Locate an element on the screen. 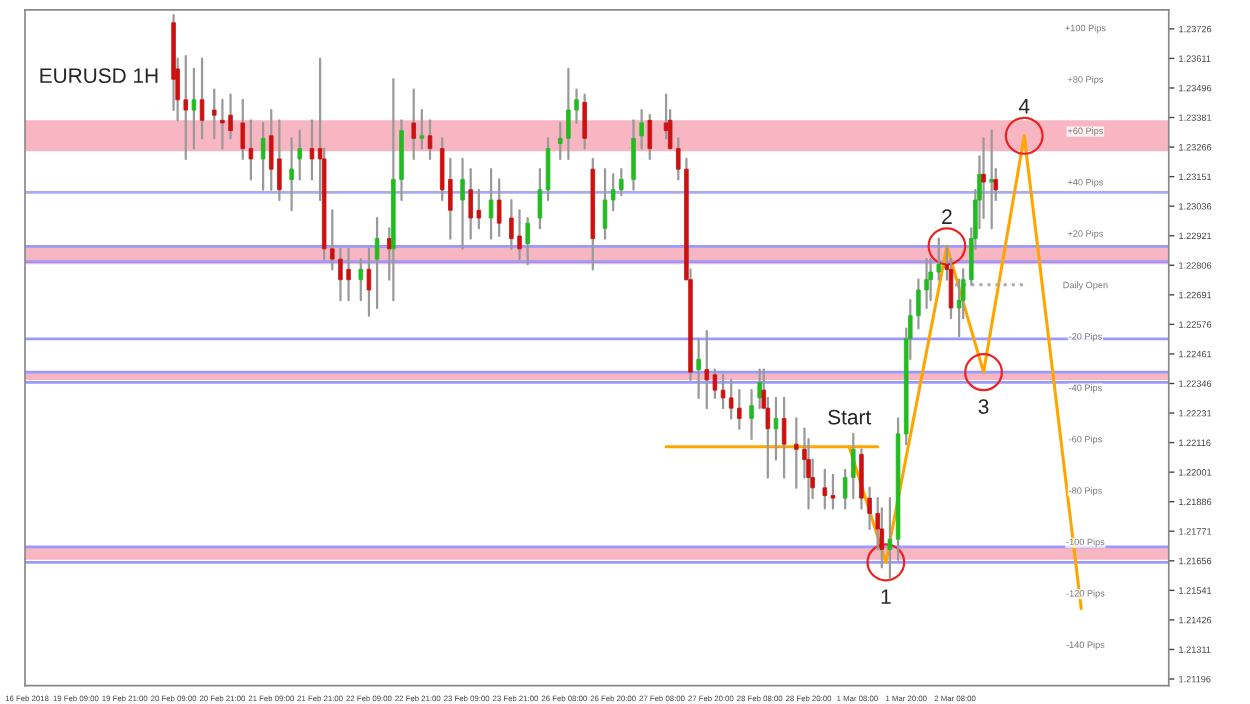 Image resolution: width=1250 pixels, height=704 pixels. annotation: Start is located at coordinates (850, 417).